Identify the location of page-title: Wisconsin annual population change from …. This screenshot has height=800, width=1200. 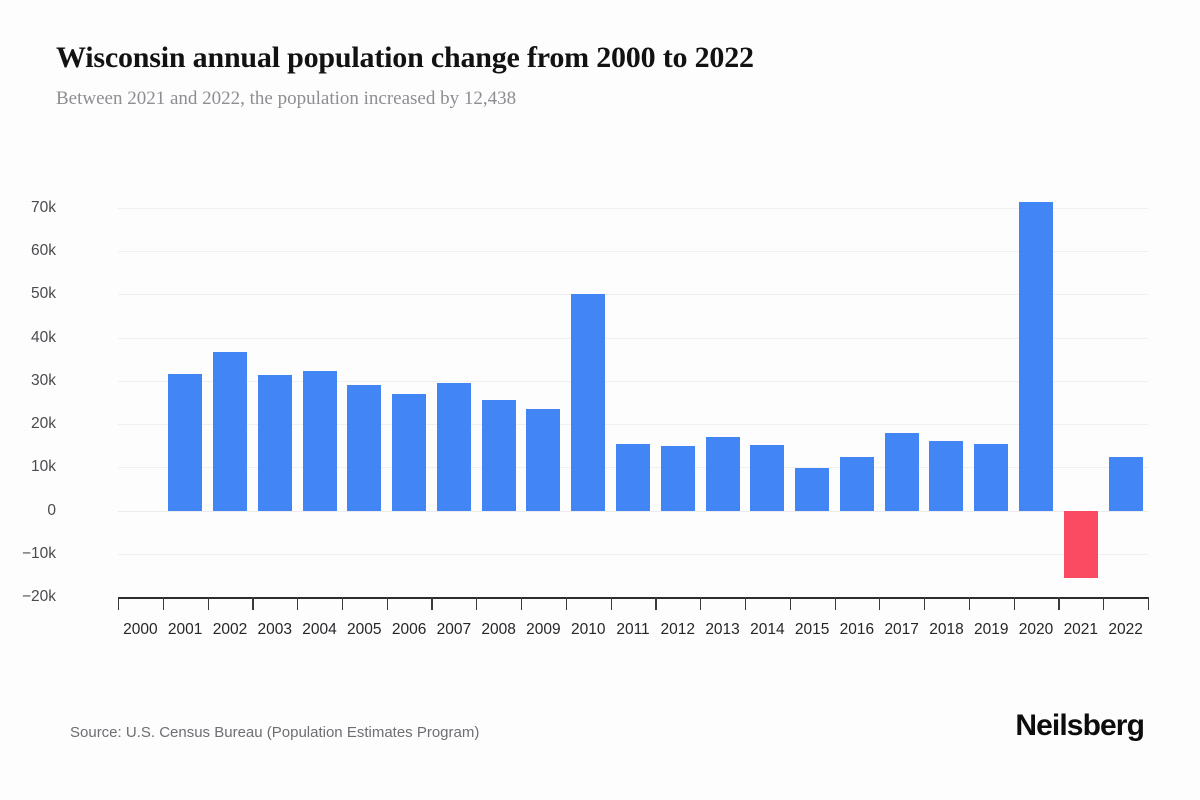
(405, 57).